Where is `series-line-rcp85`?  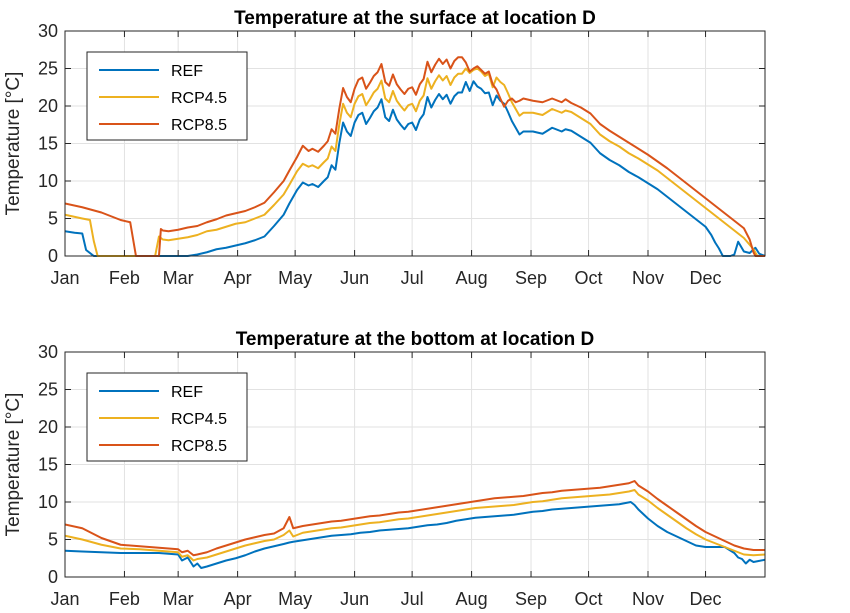 series-line-rcp85 is located at coordinates (415, 518).